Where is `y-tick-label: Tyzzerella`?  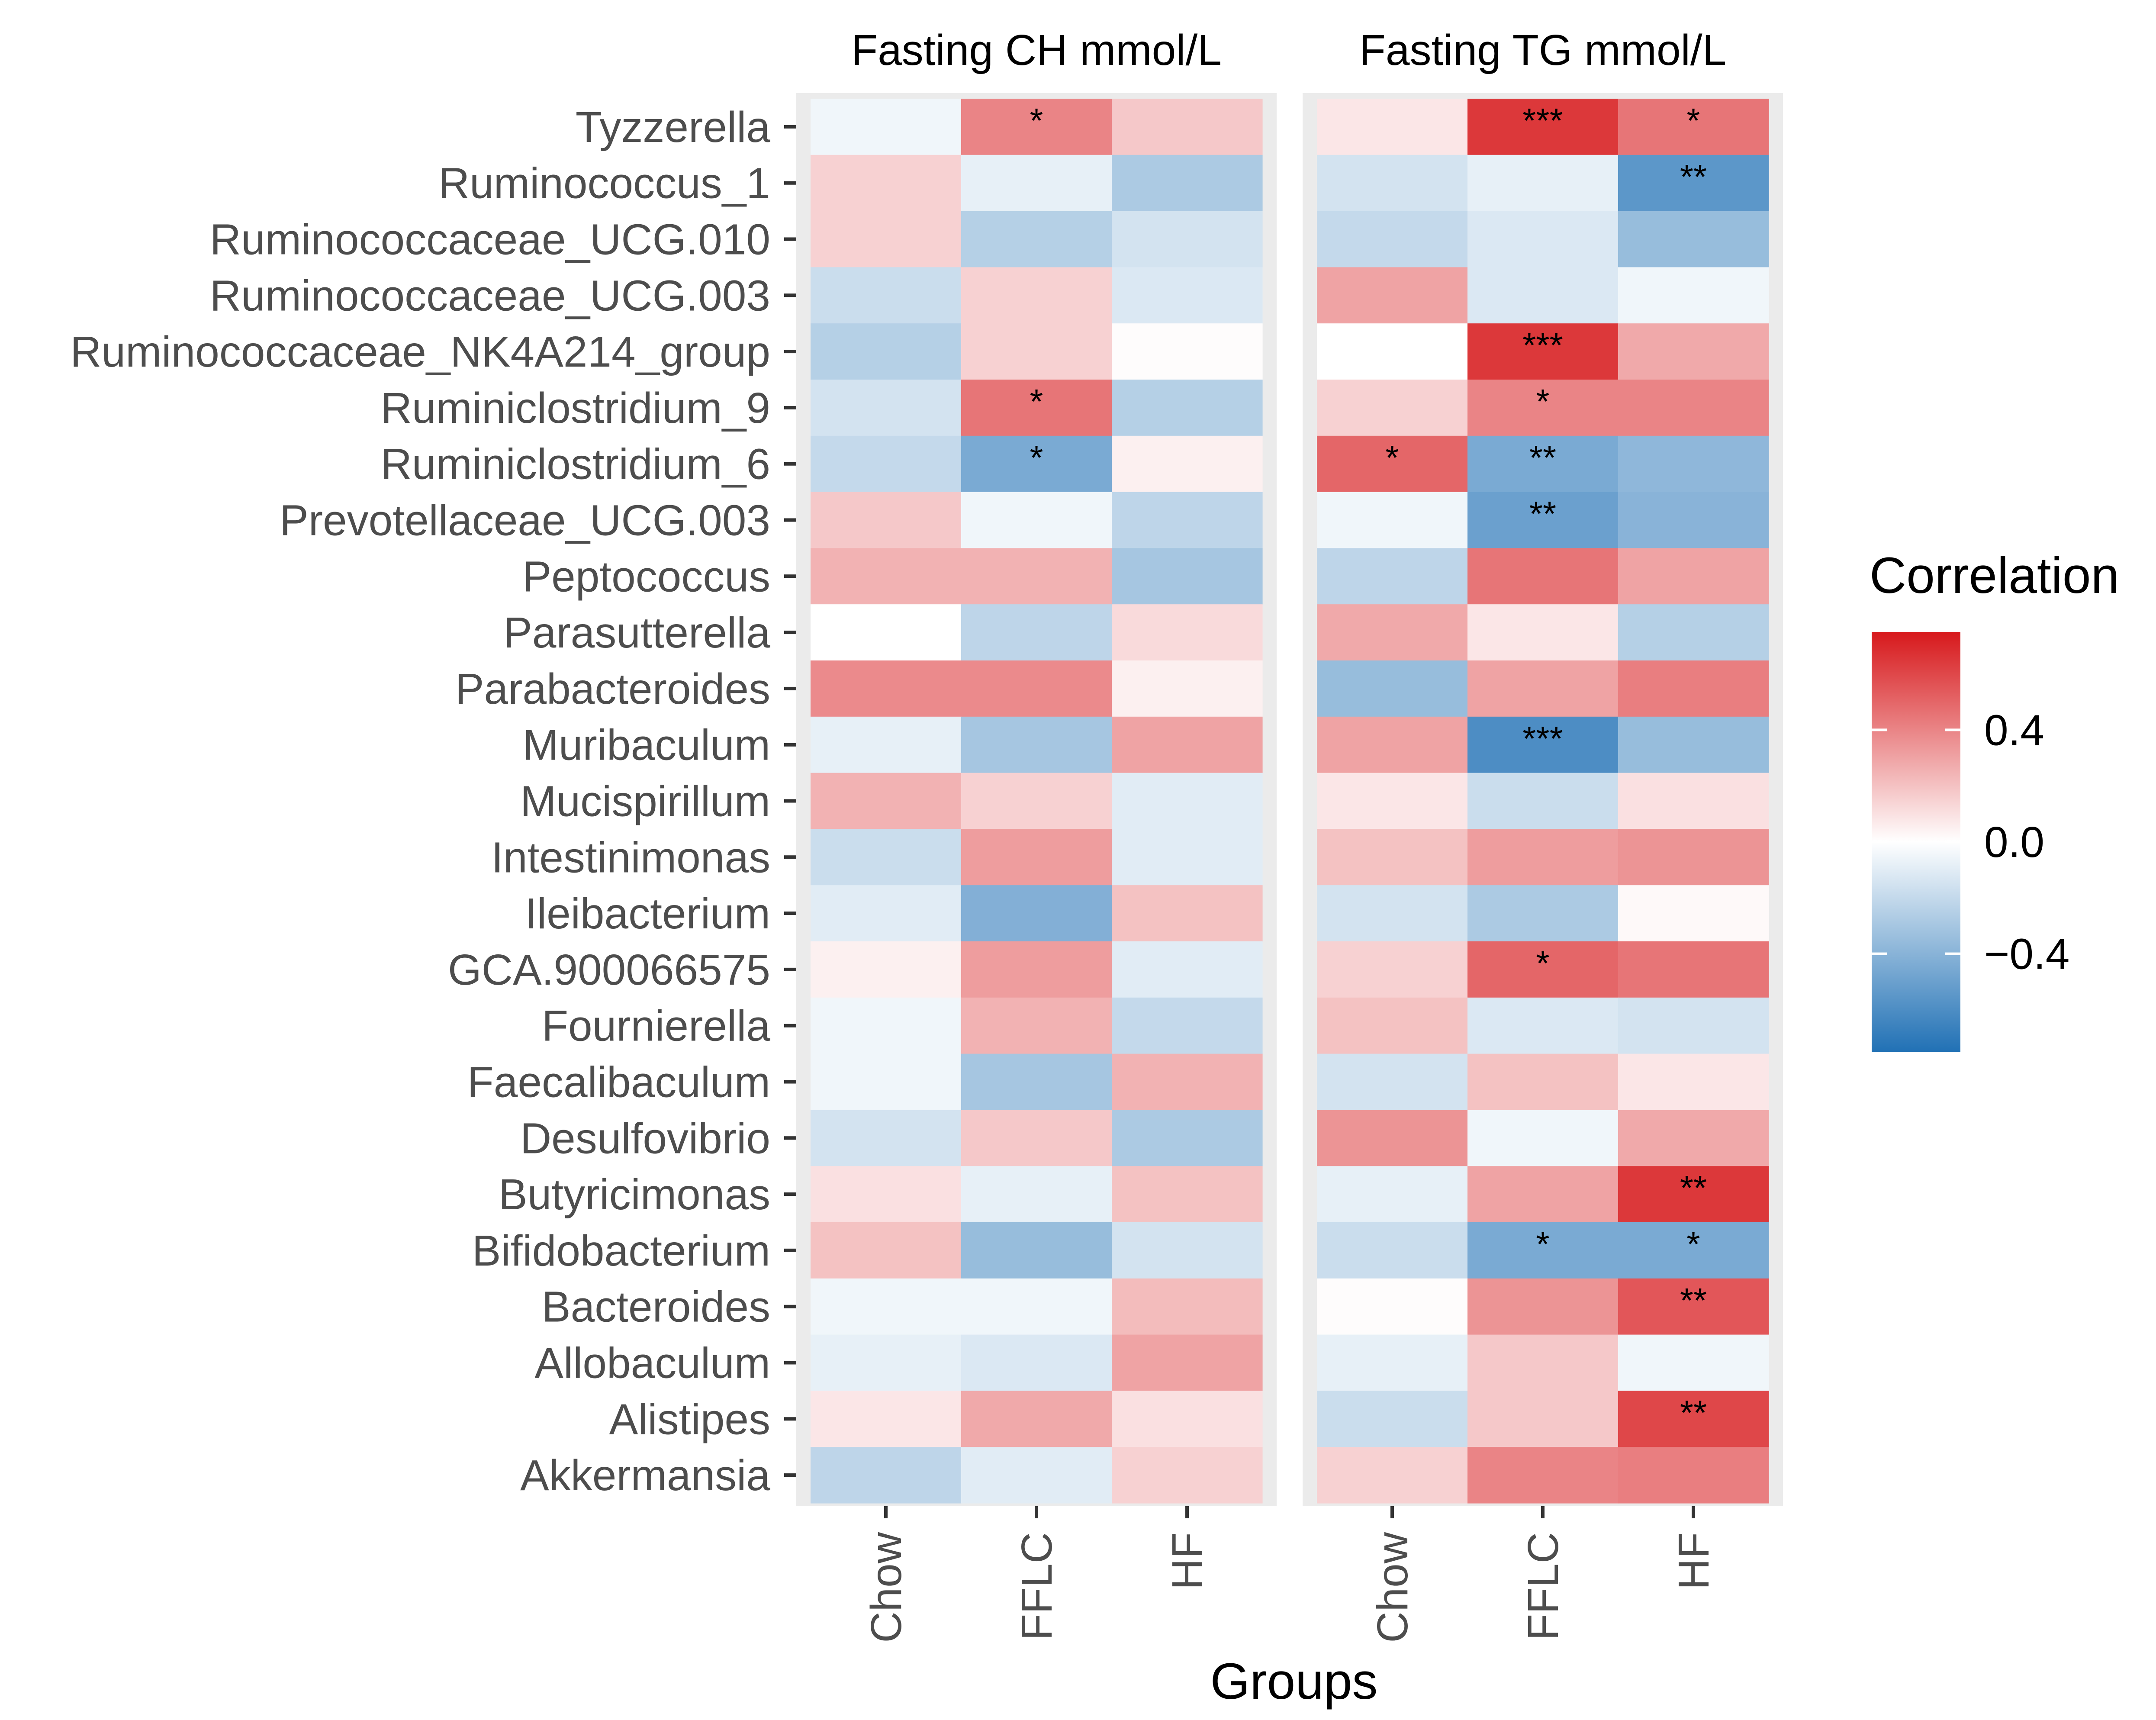
y-tick-label: Tyzzerella is located at coordinates (673, 127).